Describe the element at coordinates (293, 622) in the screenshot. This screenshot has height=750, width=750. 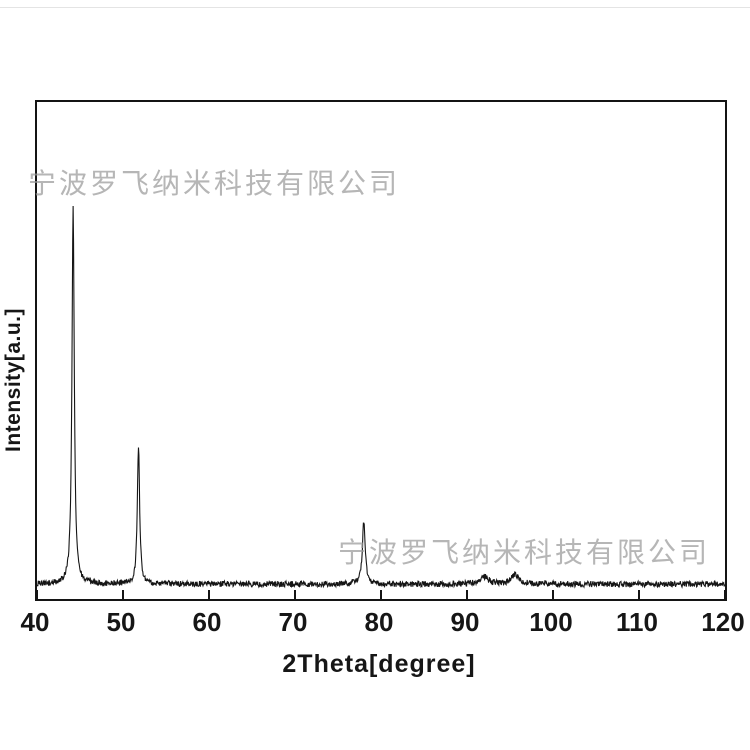
I see `x-tick-label: 70` at that location.